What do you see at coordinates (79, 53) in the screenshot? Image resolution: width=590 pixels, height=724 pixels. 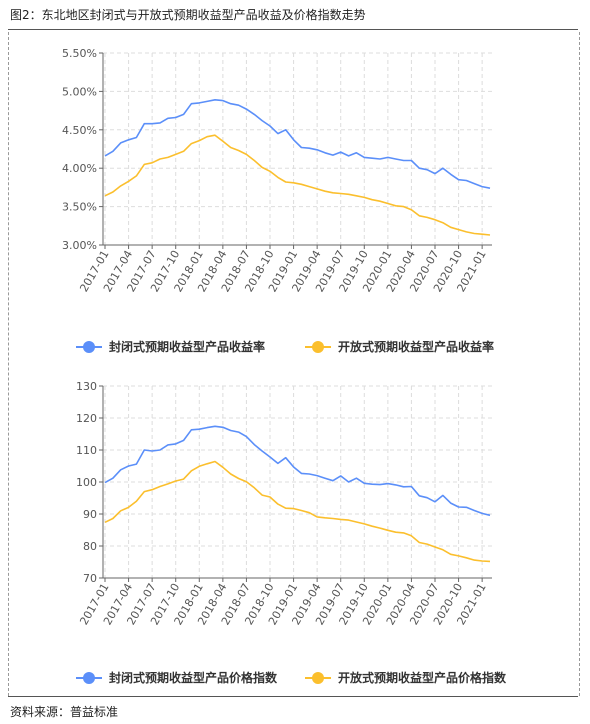 I see `y-tick-label: 5.50%` at bounding box center [79, 53].